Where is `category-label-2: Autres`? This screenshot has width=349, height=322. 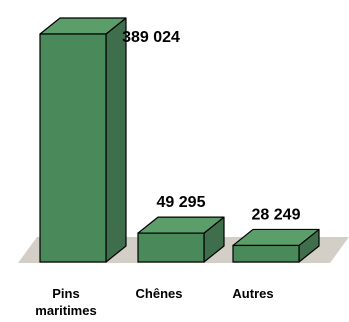
category-label-2: Autres is located at coordinates (252, 293).